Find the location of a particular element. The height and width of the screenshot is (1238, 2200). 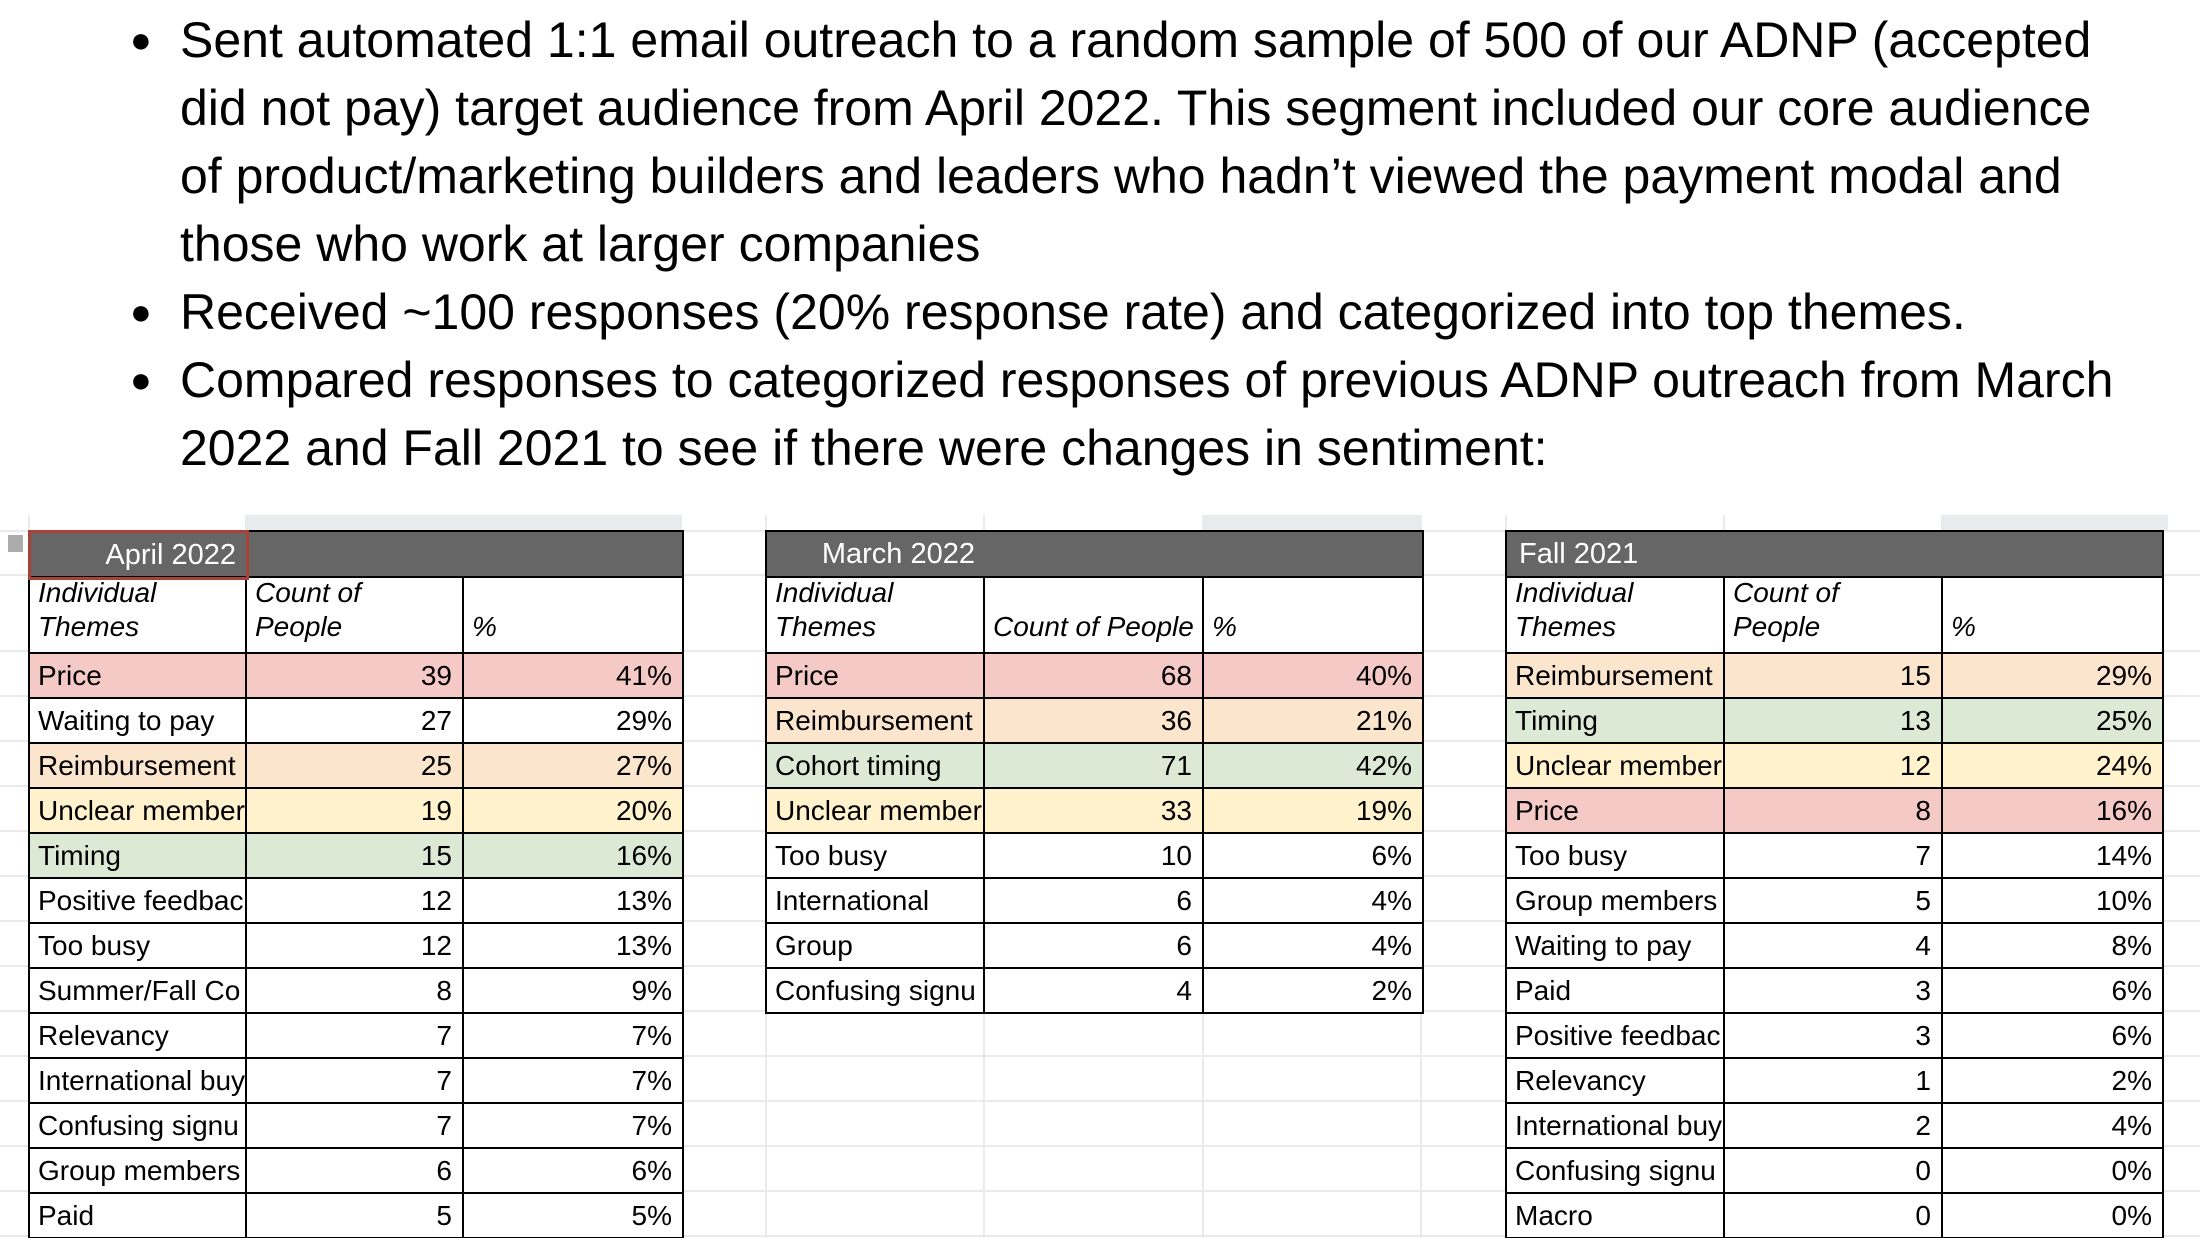

cell-count: 2 is located at coordinates (1834, 1125).